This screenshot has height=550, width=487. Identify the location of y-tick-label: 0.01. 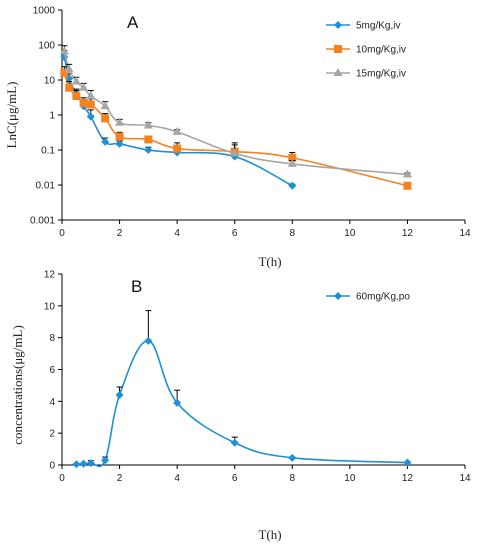
(46, 186).